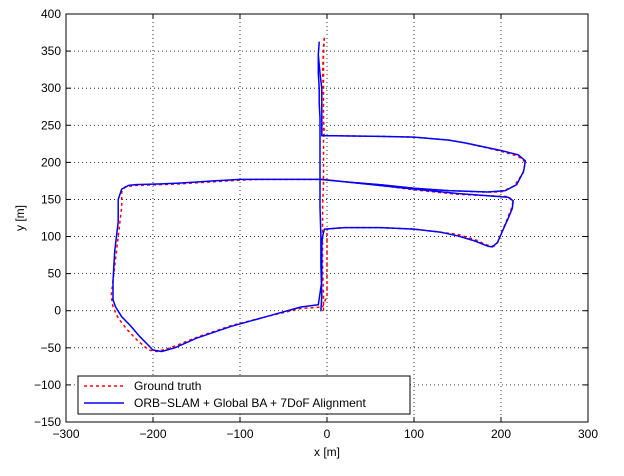  I want to click on y-tick-label: −150, so click(47, 422).